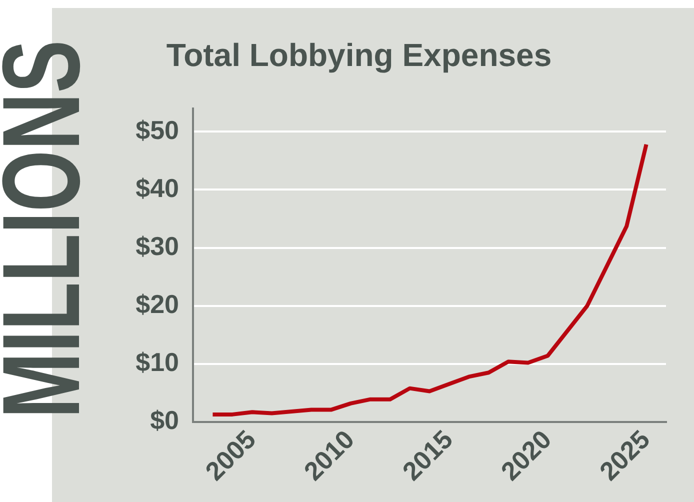 The height and width of the screenshot is (502, 694). Describe the element at coordinates (157, 304) in the screenshot. I see `y-tick-label: $20` at that location.